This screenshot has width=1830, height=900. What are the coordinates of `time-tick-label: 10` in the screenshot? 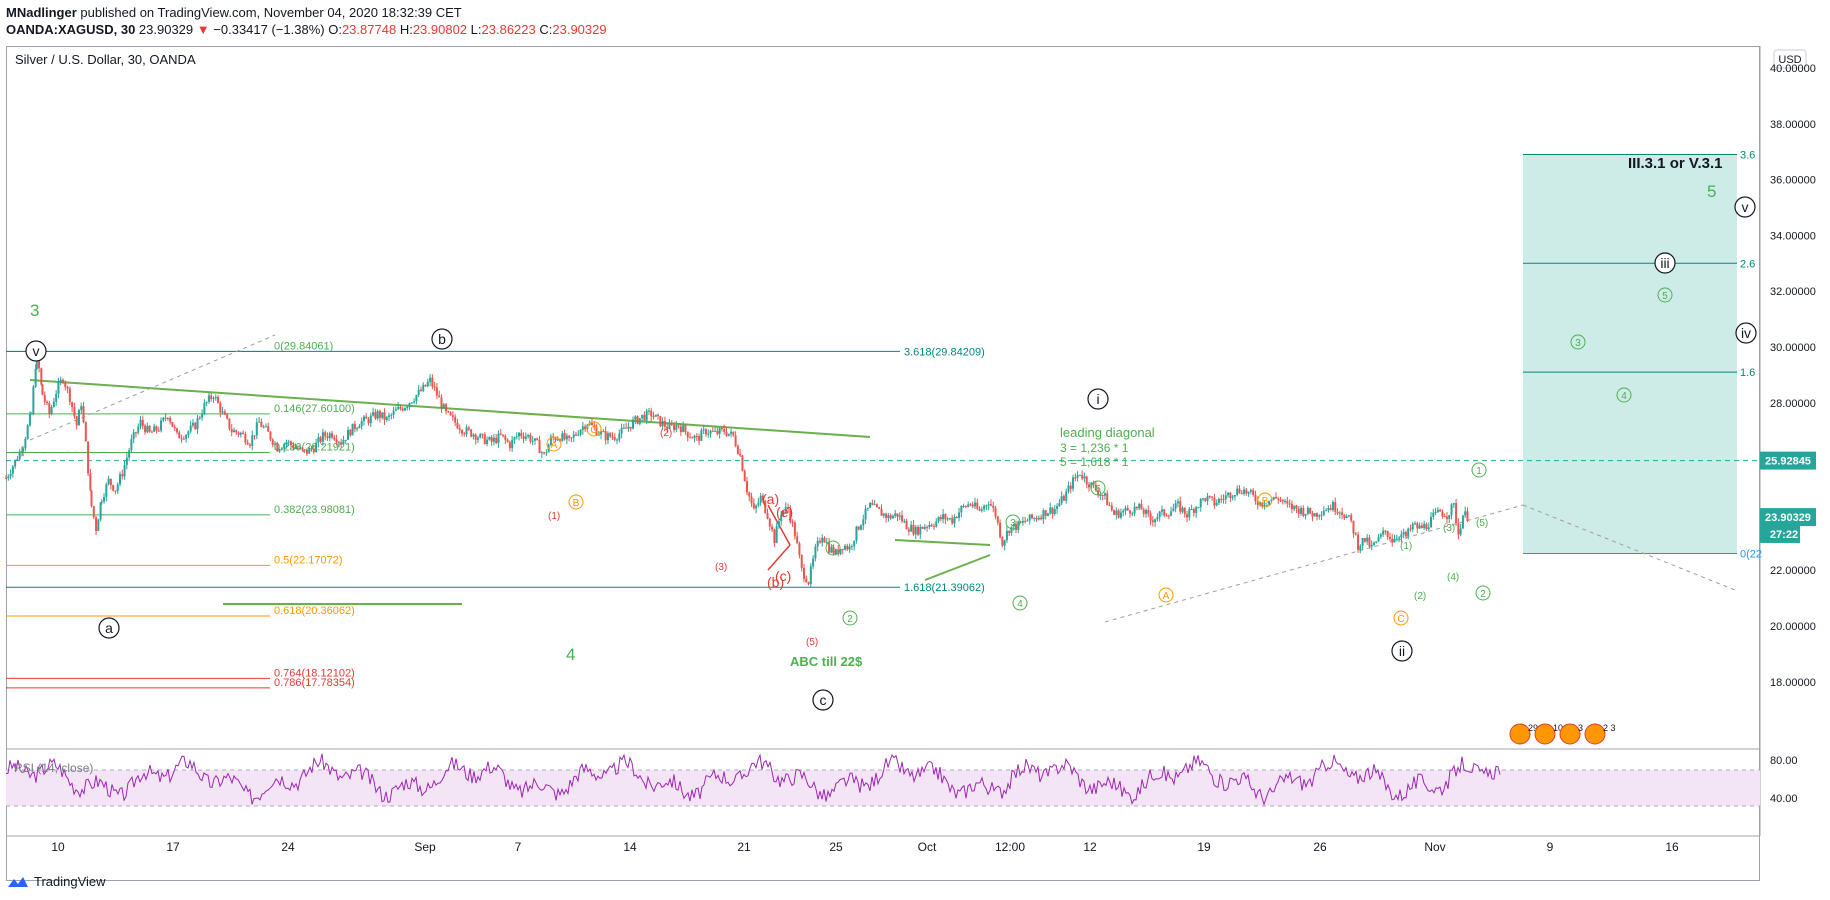 It's located at (58, 847).